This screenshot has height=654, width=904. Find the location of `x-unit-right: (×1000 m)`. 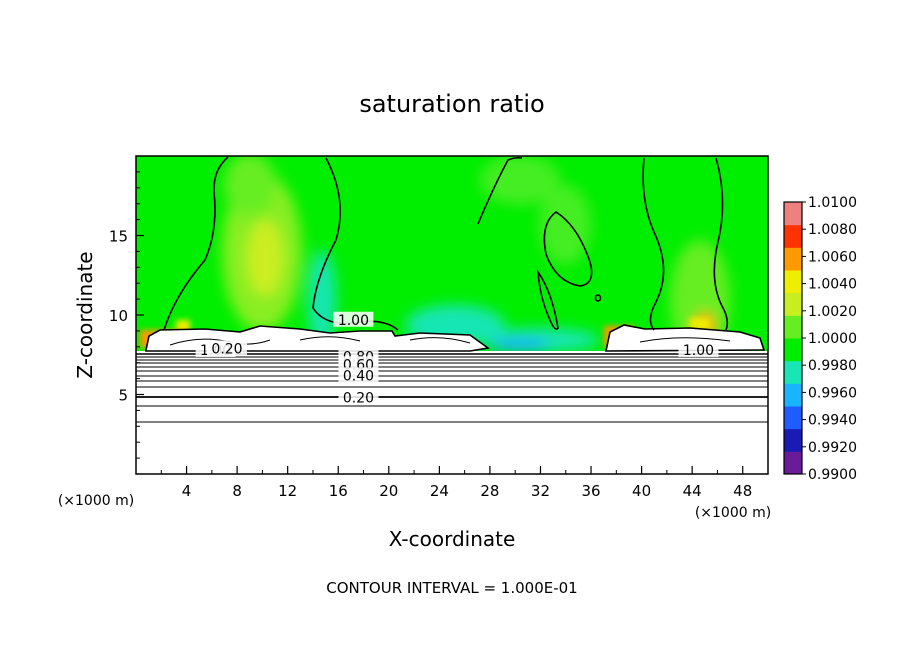

x-unit-right: (×1000 m) is located at coordinates (733, 513).